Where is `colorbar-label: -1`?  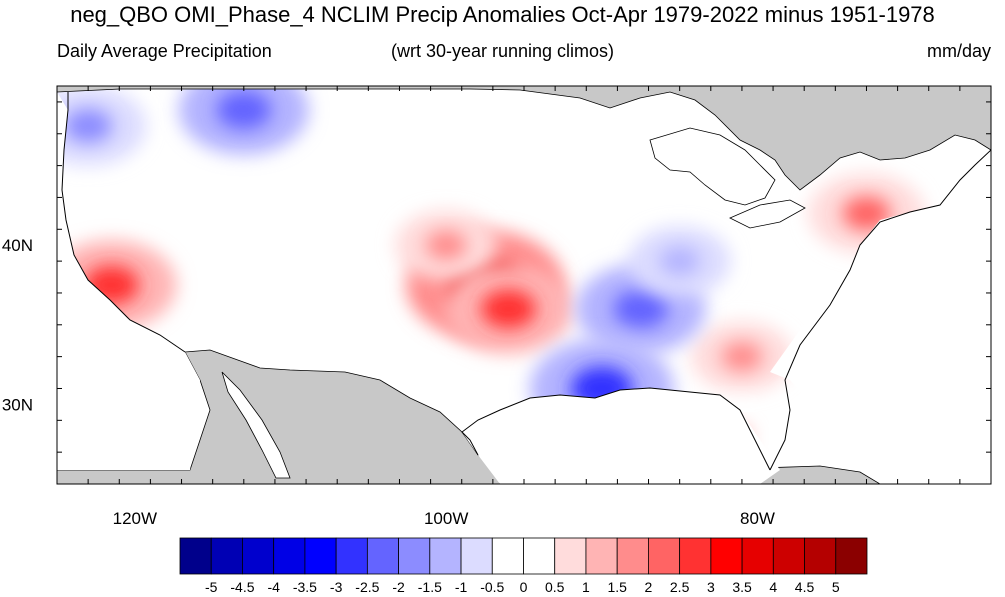
colorbar-label: -1 is located at coordinates (461, 587).